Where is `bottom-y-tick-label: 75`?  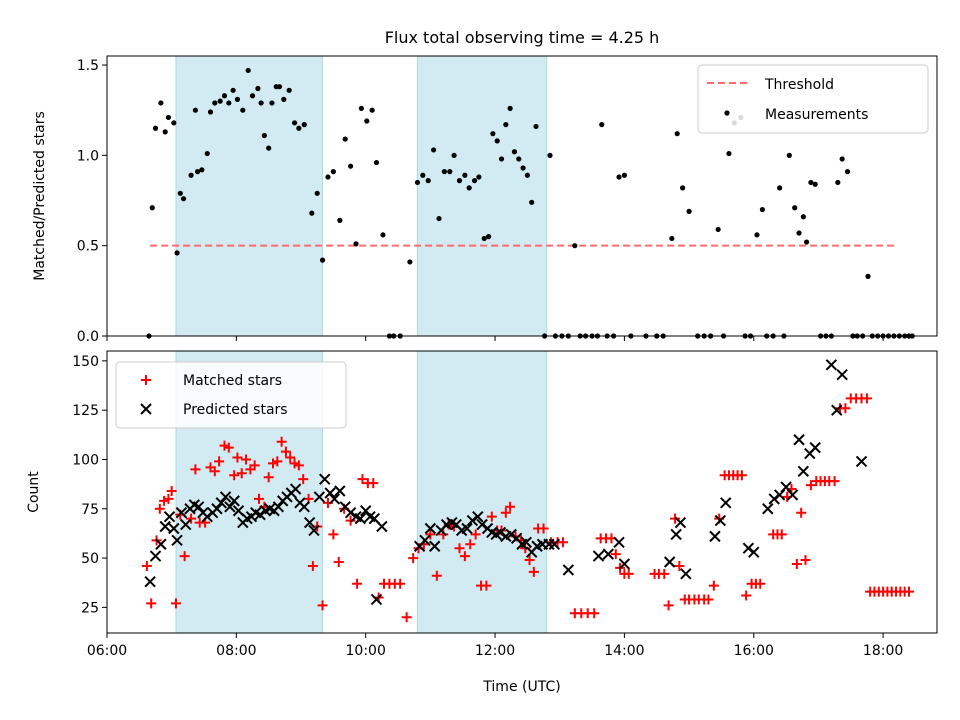 bottom-y-tick-label: 75 is located at coordinates (90, 510).